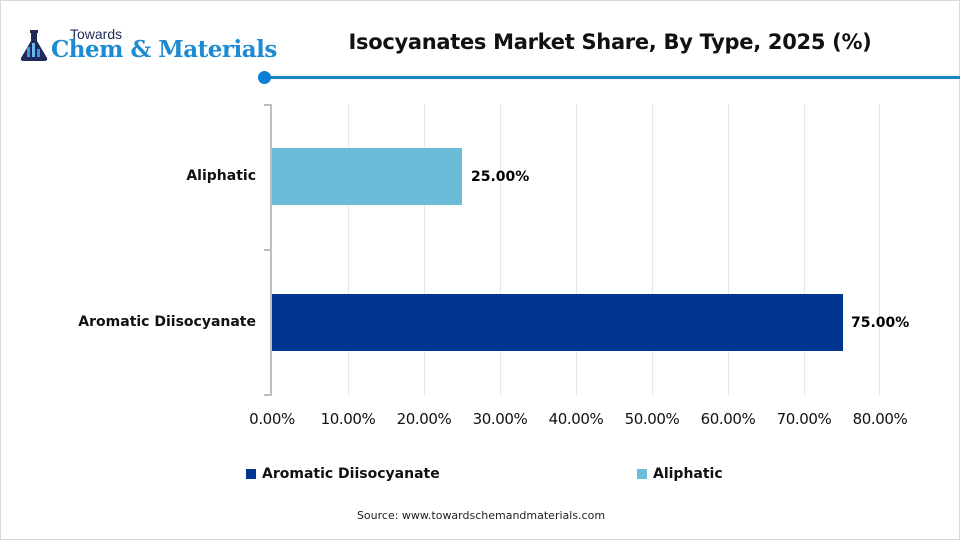  What do you see at coordinates (612, 77) in the screenshot?
I see `title-underline` at bounding box center [612, 77].